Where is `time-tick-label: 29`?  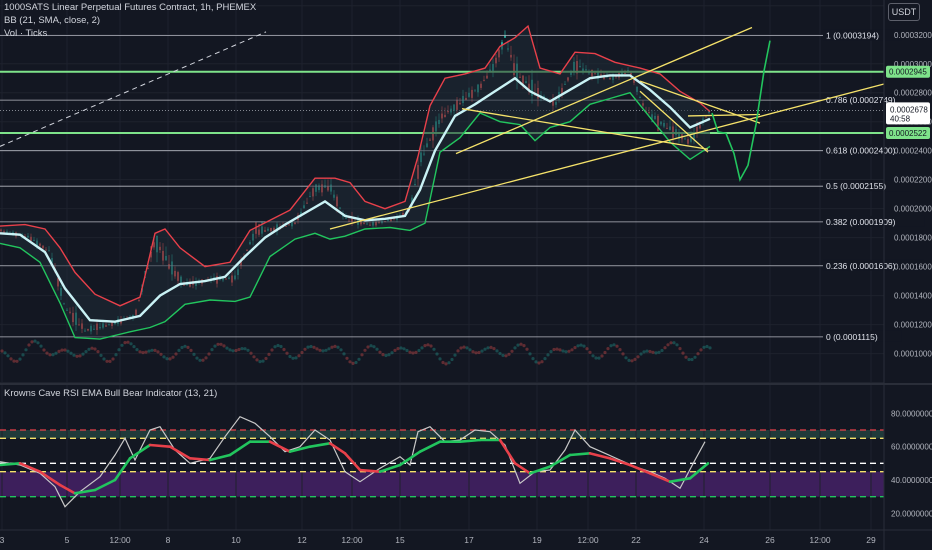 time-tick-label: 29 is located at coordinates (871, 540).